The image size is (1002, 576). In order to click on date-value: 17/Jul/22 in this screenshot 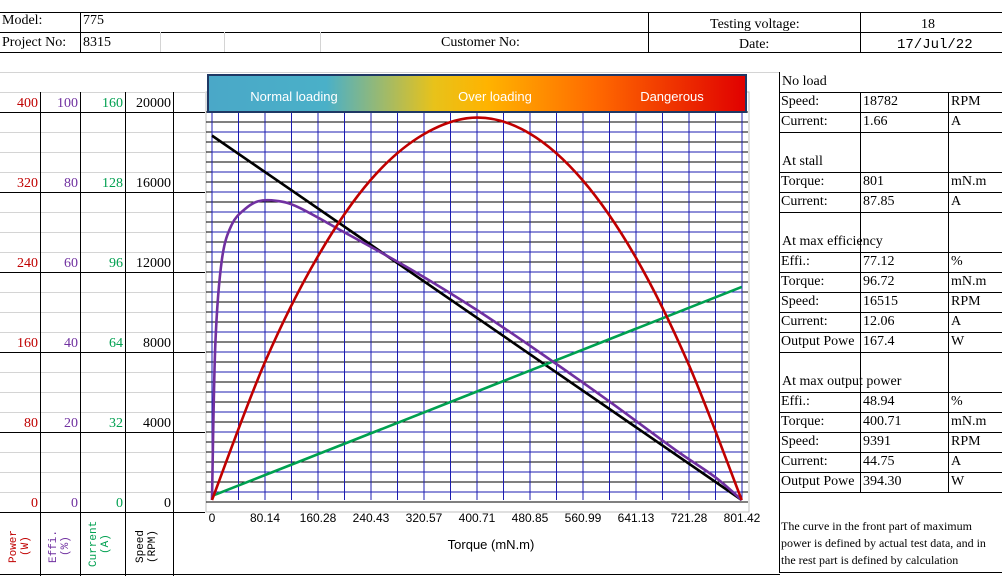, I will do `click(935, 45)`.